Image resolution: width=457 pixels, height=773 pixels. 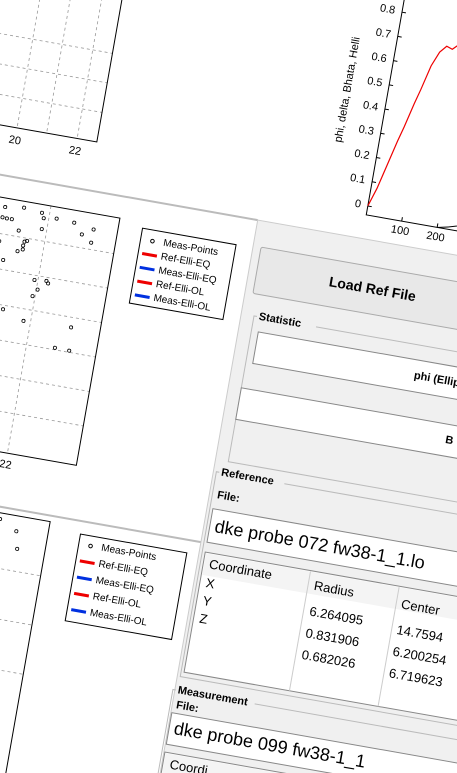 I want to click on table-cell: X, so click(x=210, y=583).